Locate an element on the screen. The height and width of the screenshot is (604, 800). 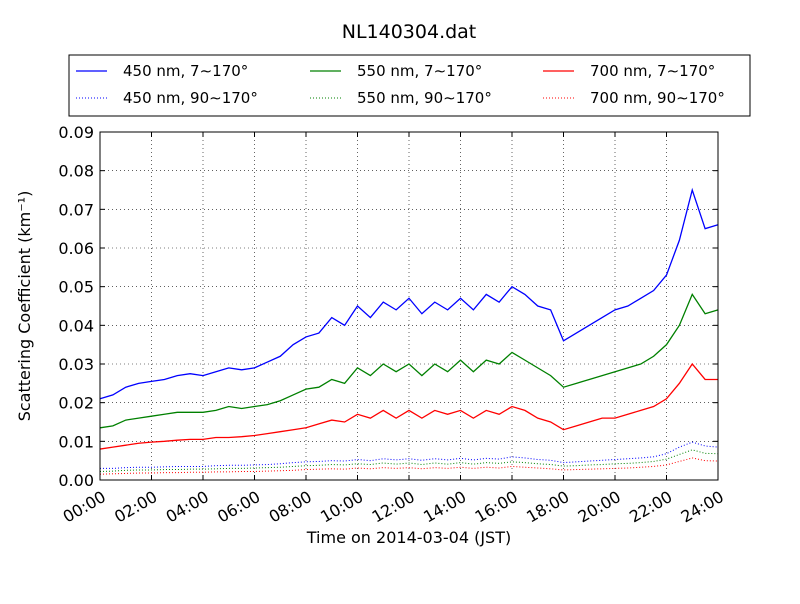
y-tick-label: 0.04 is located at coordinates (76, 325).